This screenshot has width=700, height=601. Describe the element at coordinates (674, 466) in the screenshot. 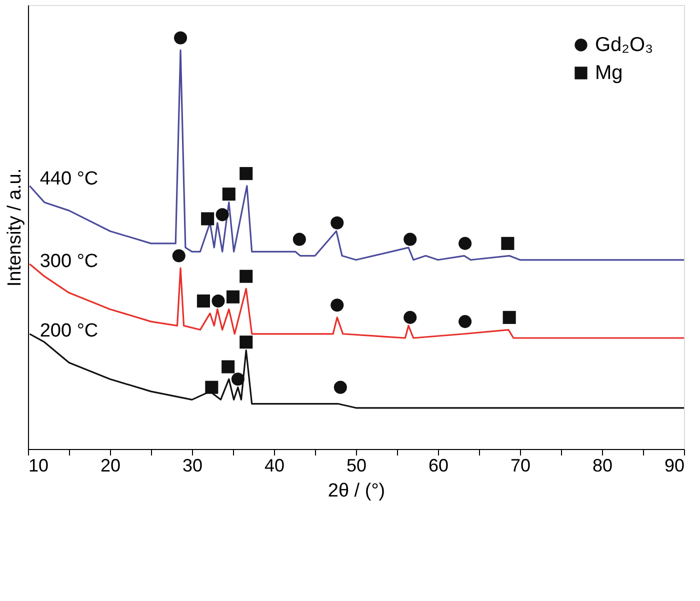

I see `x-tick-label: 90` at that location.